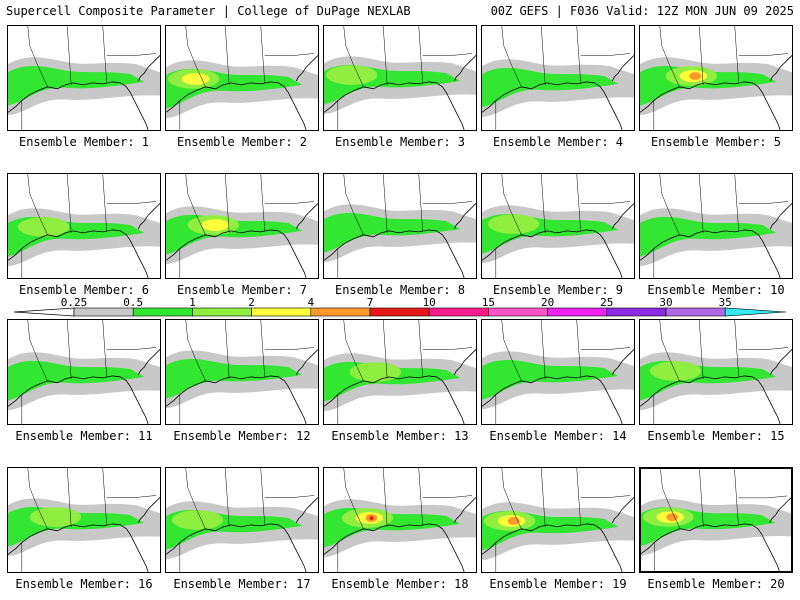 The image size is (800, 600). I want to click on ensemble-member-label-18: Ensemble Member: 18, so click(400, 584).